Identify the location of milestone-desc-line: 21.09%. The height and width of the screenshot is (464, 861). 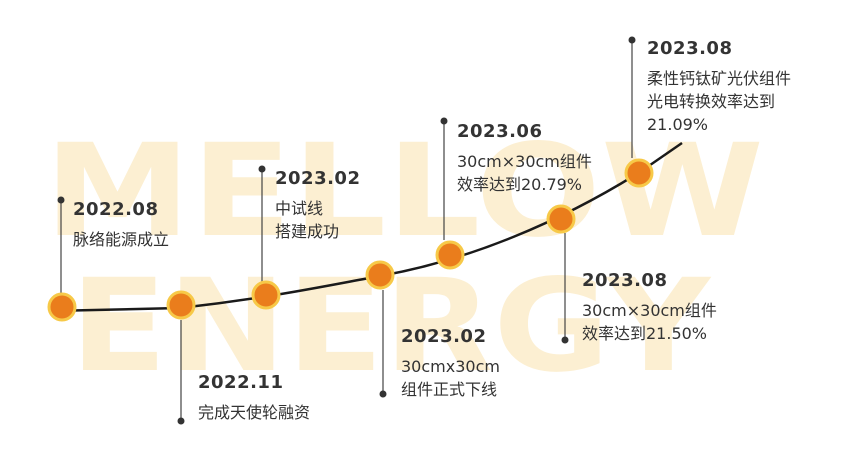
(678, 124).